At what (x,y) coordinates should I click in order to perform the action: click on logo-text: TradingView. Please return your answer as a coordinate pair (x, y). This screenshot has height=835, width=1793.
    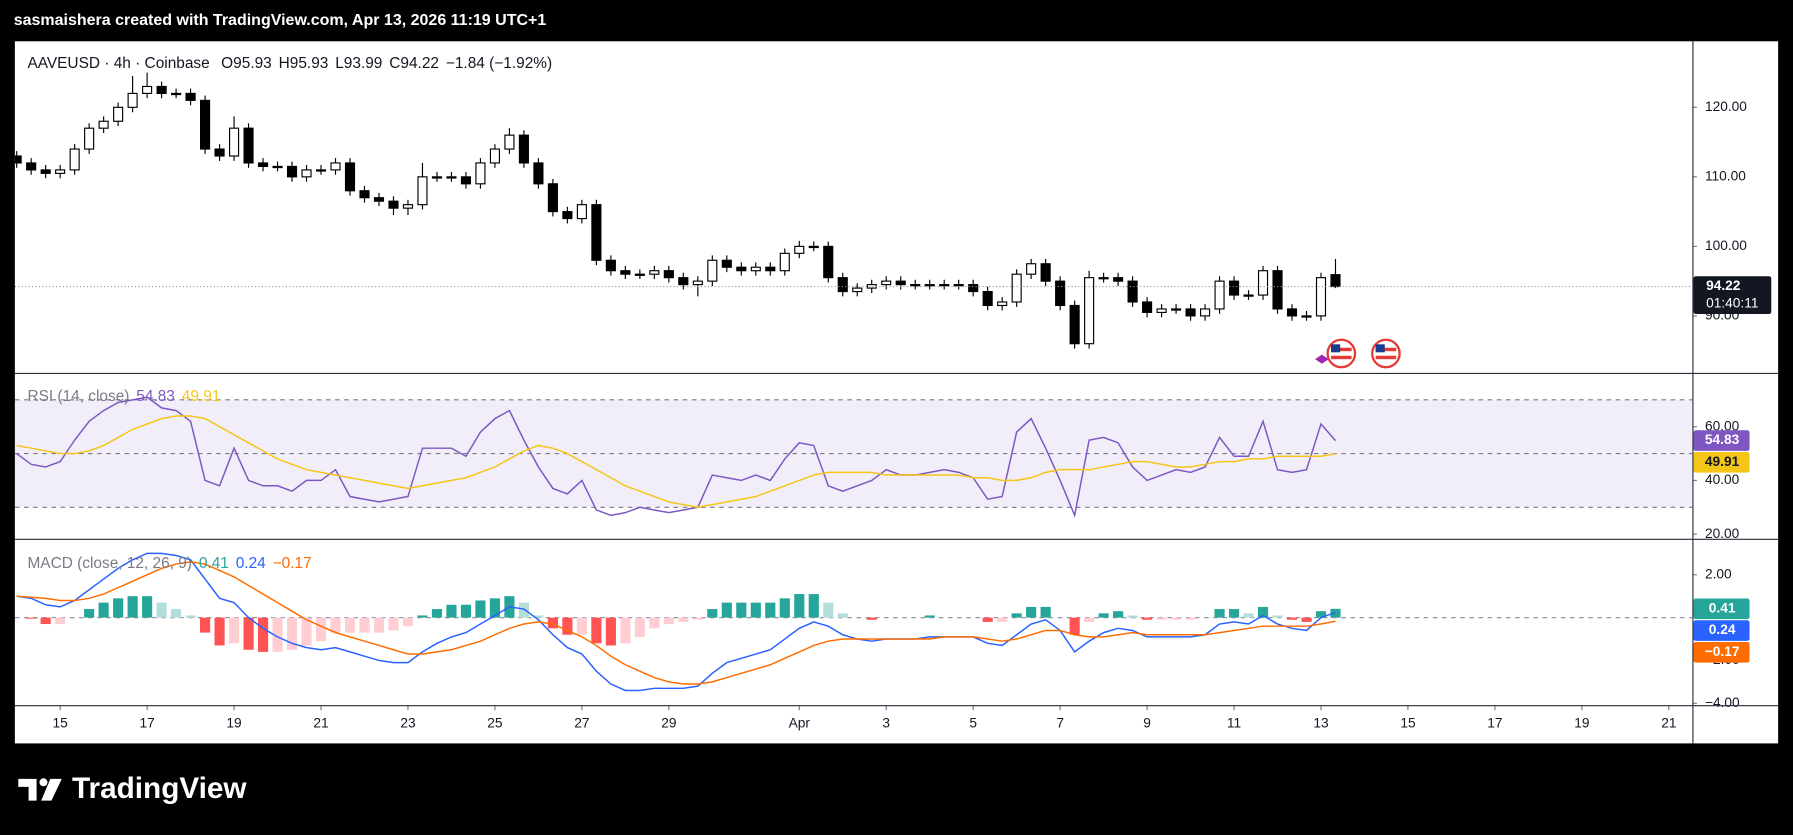
    Looking at the image, I should click on (159, 788).